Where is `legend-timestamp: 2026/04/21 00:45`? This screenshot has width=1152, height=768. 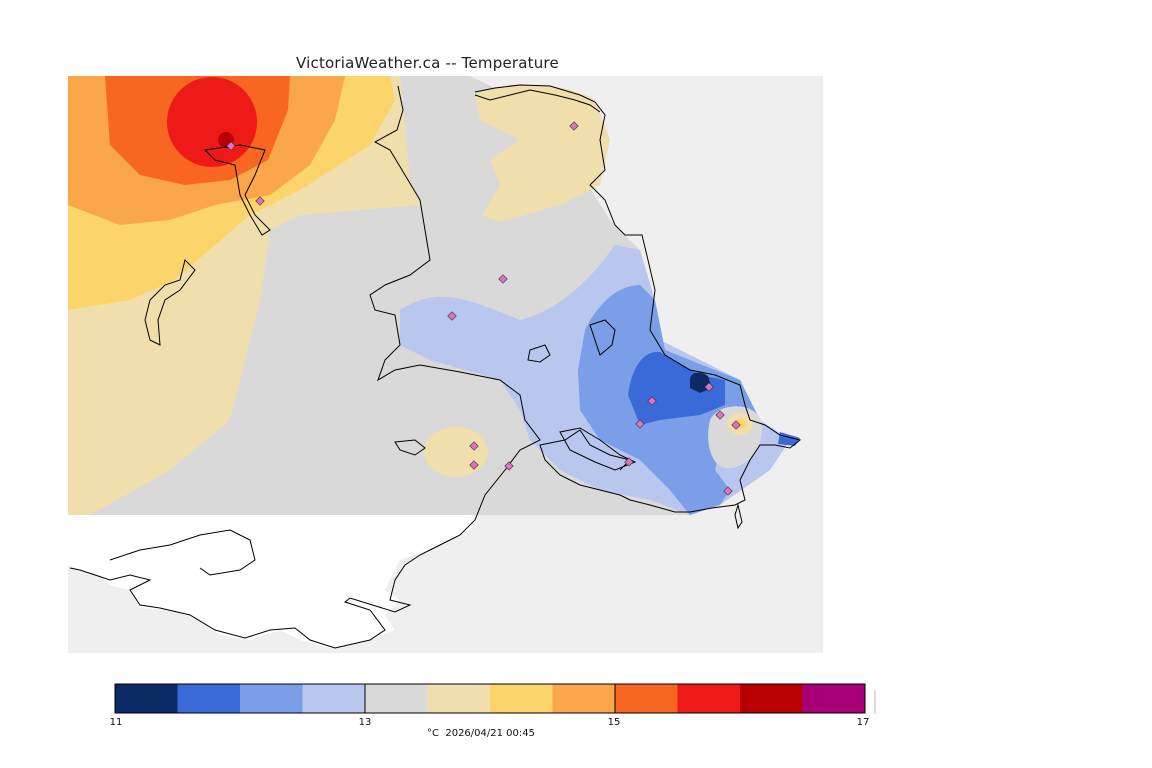
legend-timestamp: 2026/04/21 00:45 is located at coordinates (490, 733).